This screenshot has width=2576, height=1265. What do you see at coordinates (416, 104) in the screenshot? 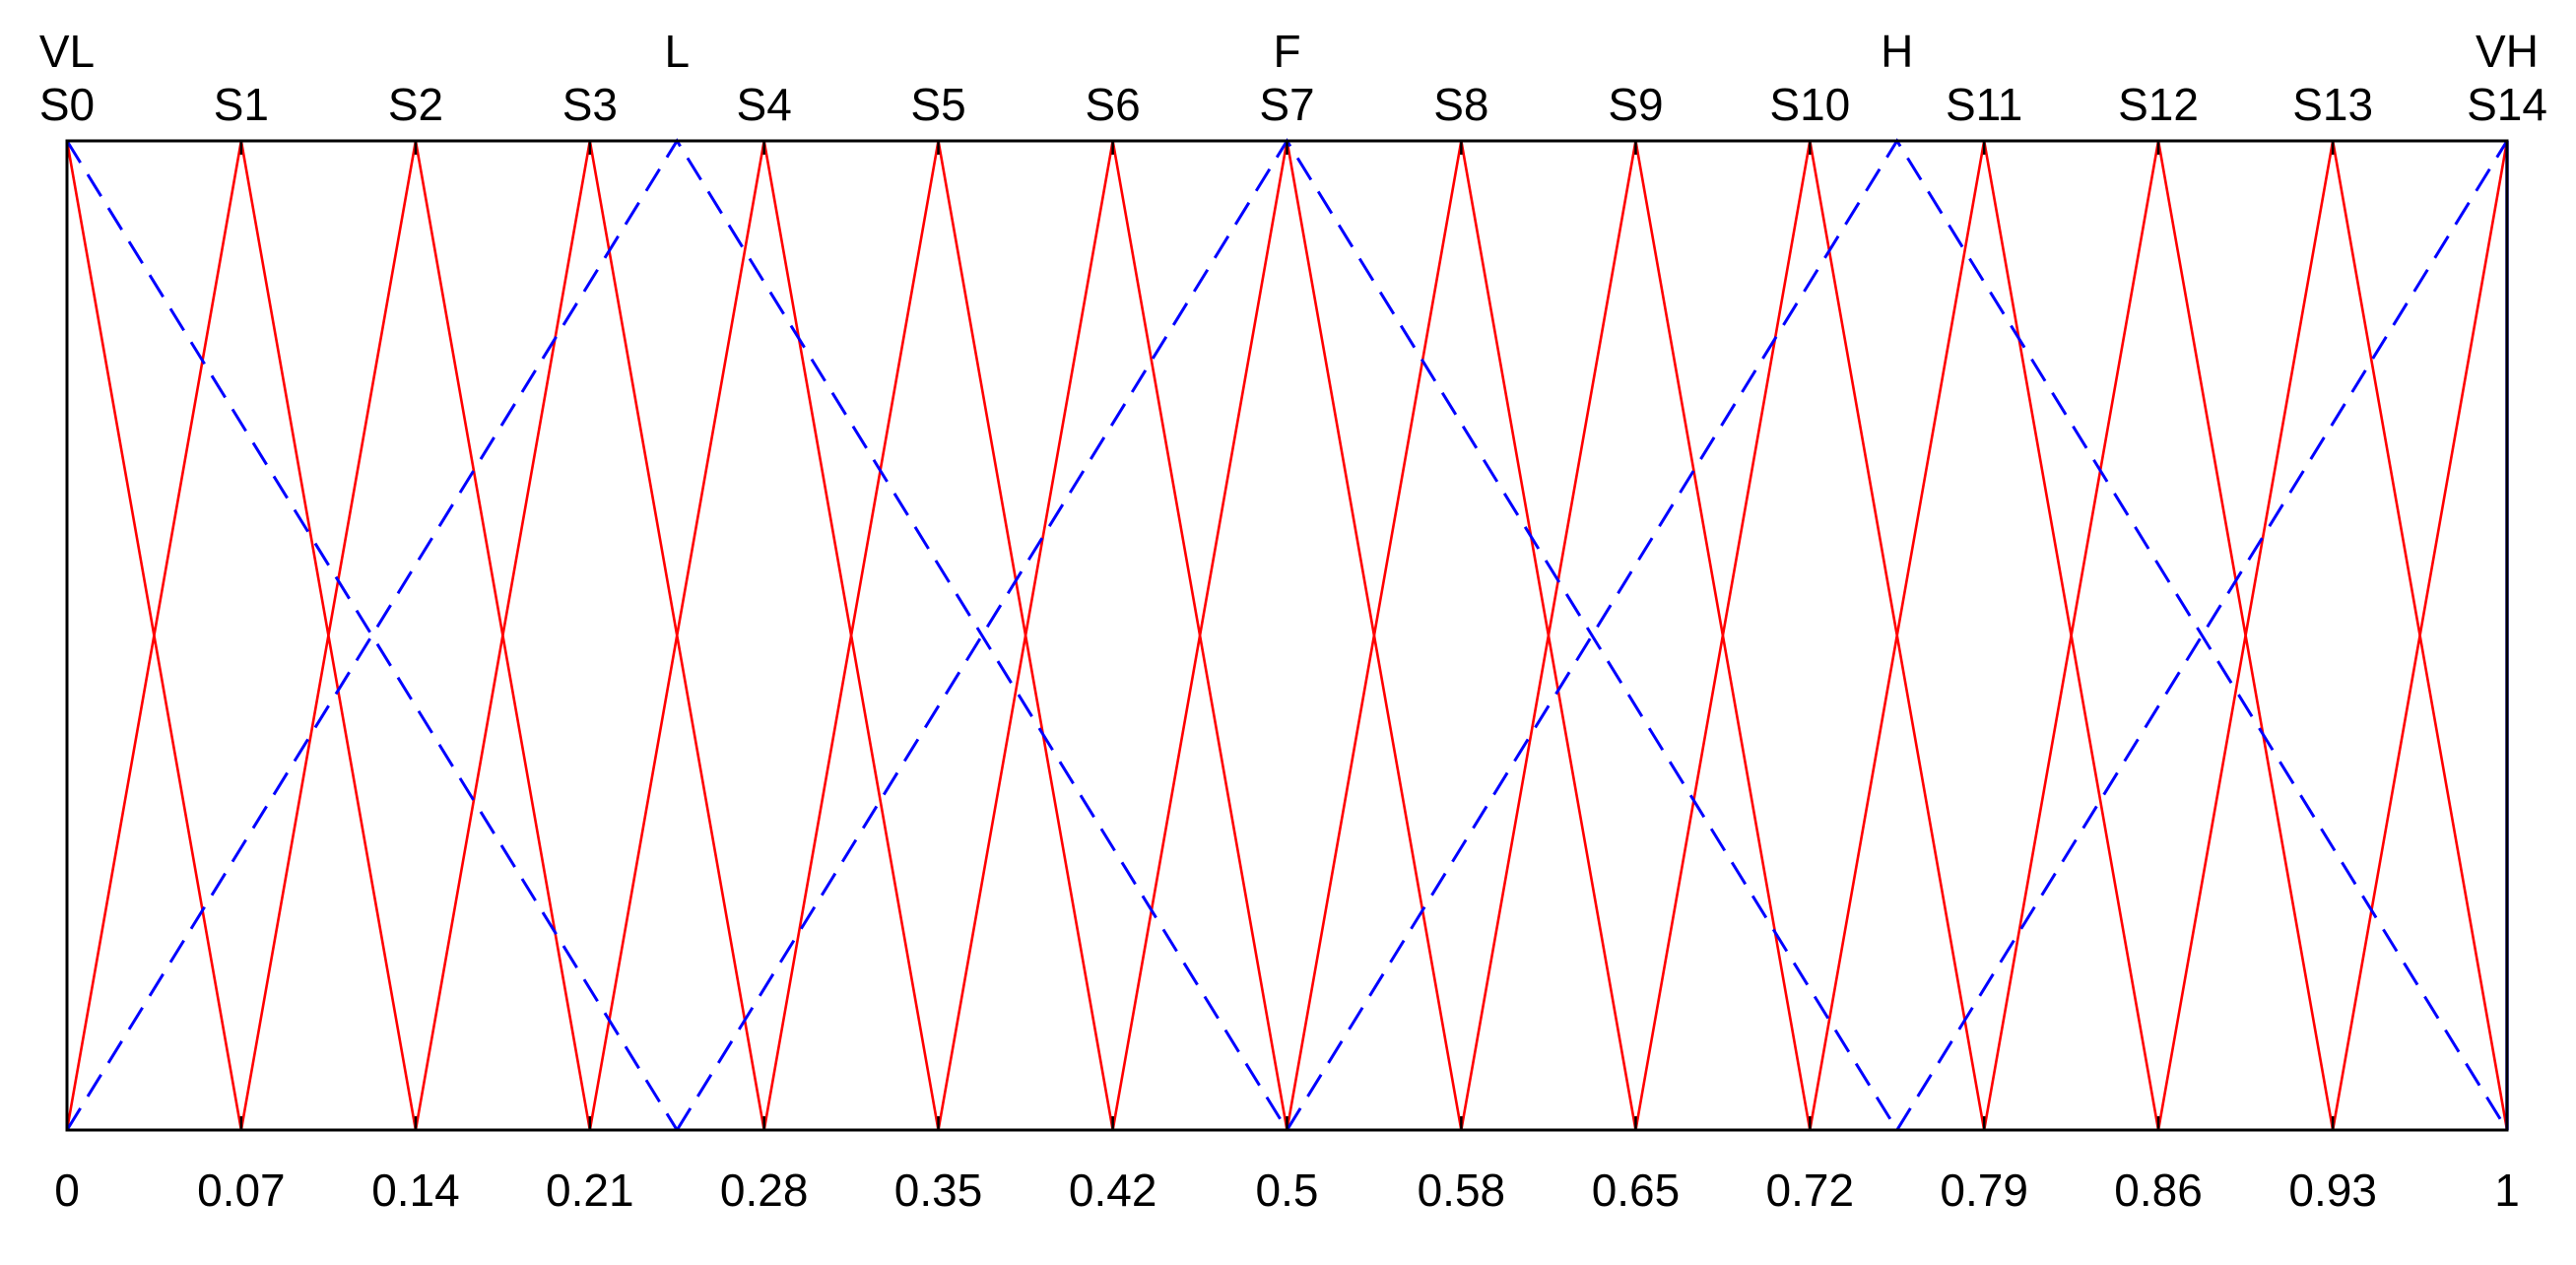
I see `fine-peak-label: S2` at bounding box center [416, 104].